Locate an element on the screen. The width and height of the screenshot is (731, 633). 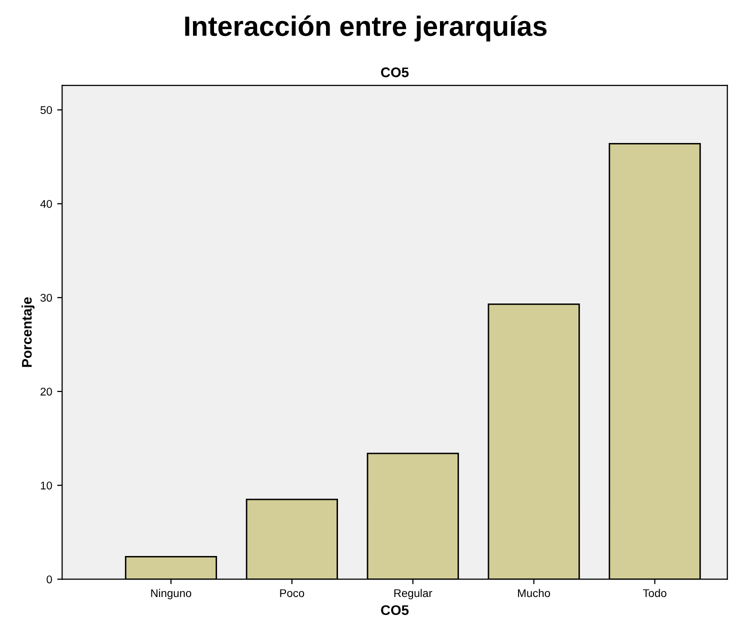
y-tick-label: 30 is located at coordinates (46, 298).